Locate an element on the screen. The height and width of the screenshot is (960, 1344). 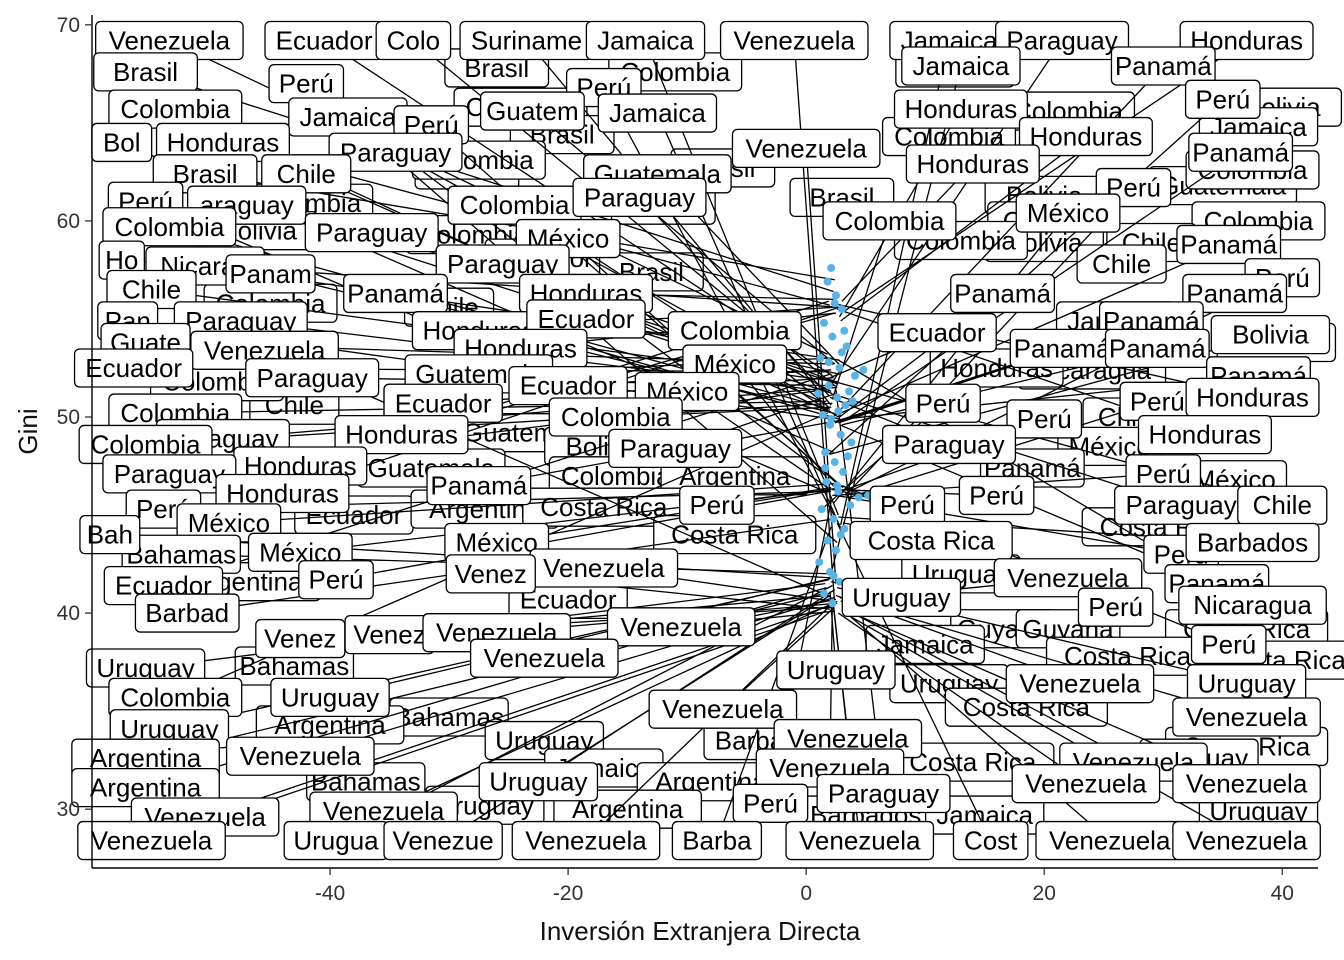
country-label-text: México is located at coordinates (1068, 213).